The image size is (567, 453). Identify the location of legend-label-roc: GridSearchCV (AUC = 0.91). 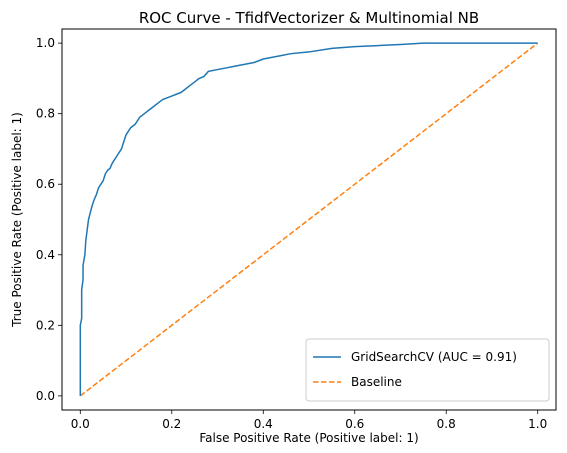
(434, 357).